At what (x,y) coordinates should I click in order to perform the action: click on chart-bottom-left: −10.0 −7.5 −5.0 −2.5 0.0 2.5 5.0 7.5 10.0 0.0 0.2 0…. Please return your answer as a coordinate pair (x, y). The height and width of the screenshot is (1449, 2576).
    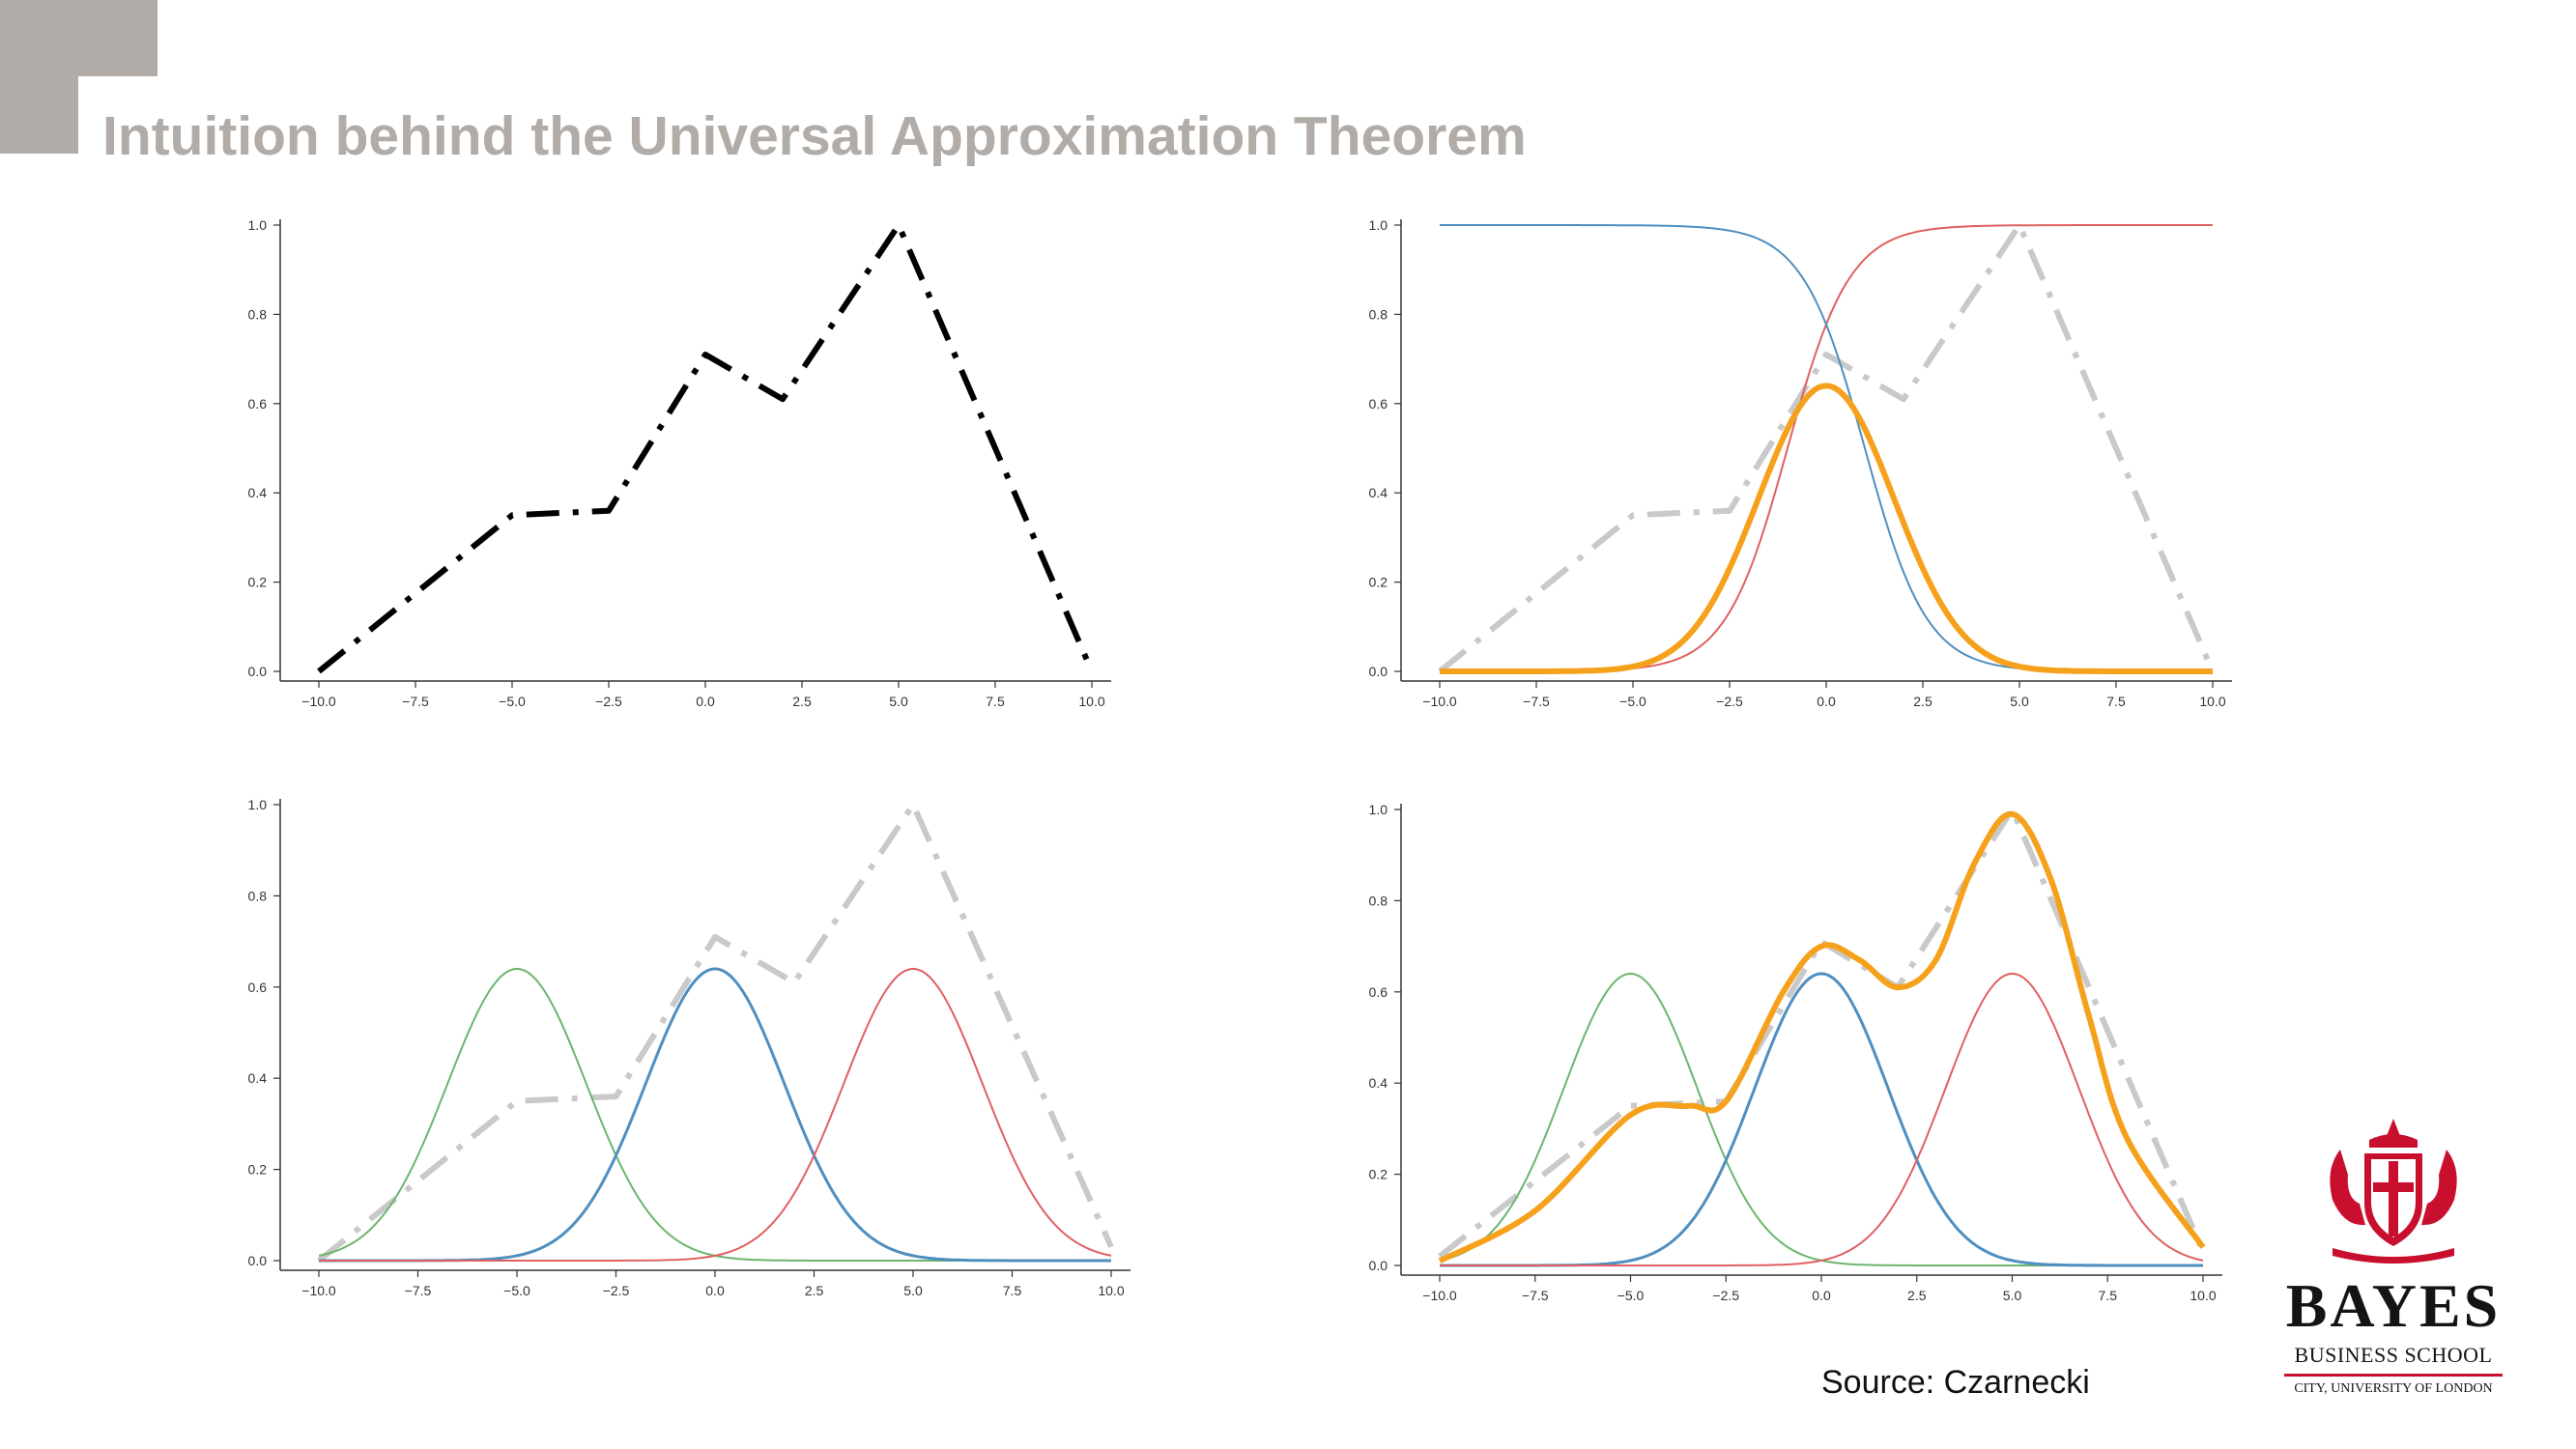
    Looking at the image, I should click on (689, 1047).